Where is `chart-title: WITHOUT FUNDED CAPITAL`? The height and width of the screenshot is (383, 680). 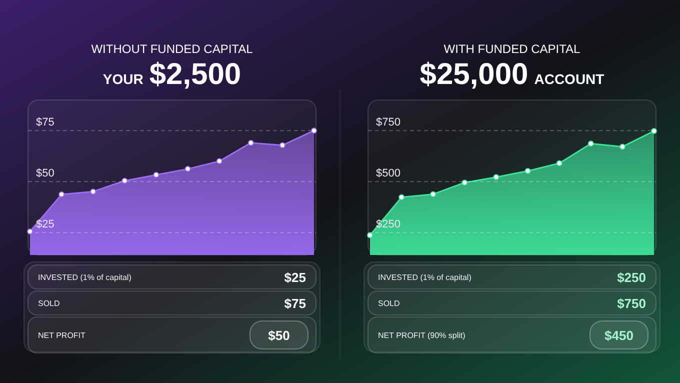 chart-title: WITHOUT FUNDED CAPITAL is located at coordinates (172, 49).